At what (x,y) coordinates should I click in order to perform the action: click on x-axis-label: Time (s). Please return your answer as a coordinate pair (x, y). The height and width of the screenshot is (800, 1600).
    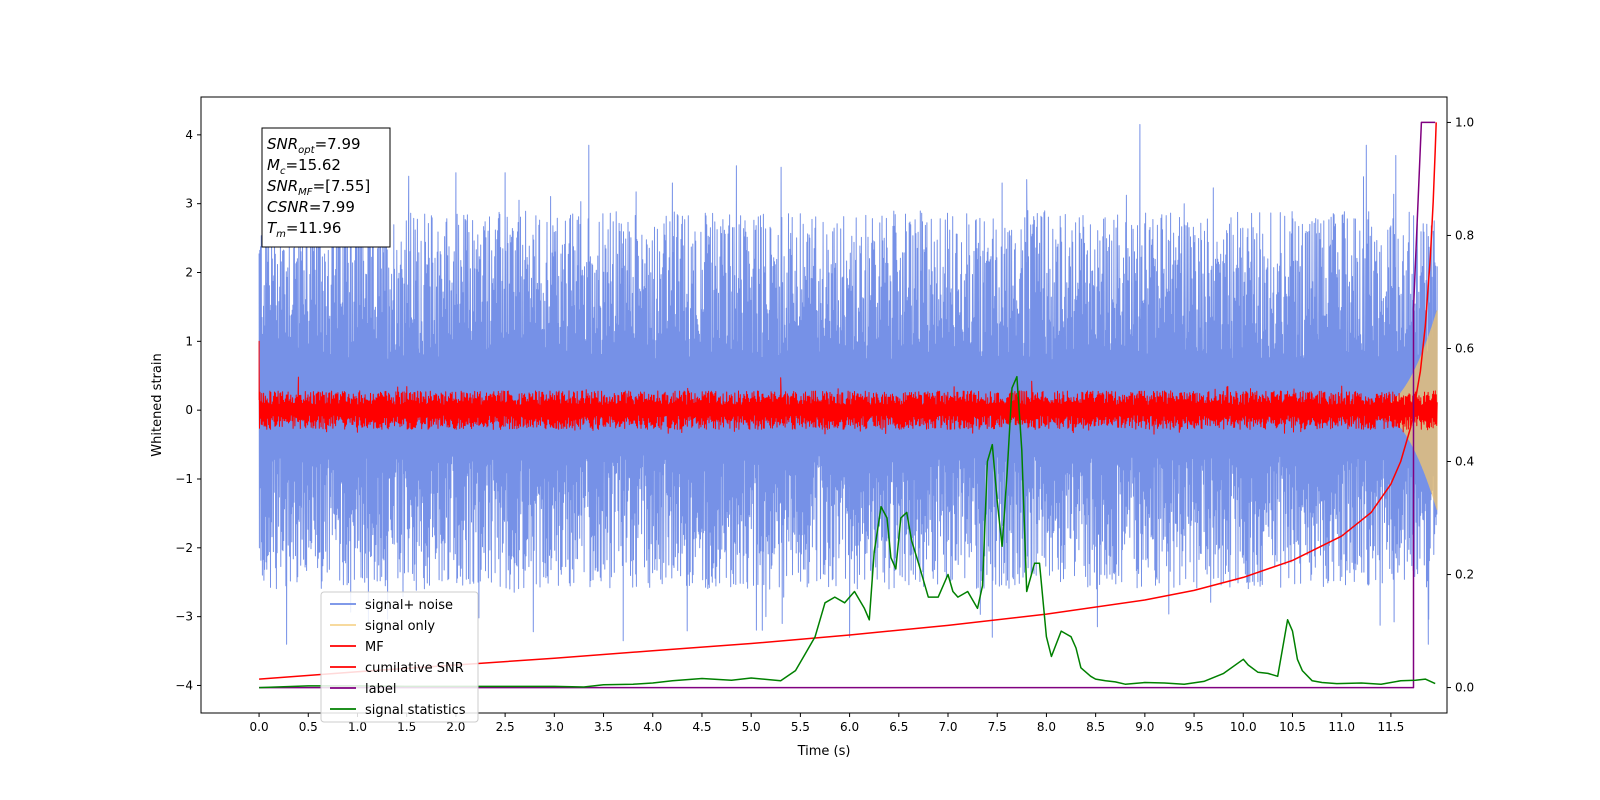
    Looking at the image, I should click on (824, 751).